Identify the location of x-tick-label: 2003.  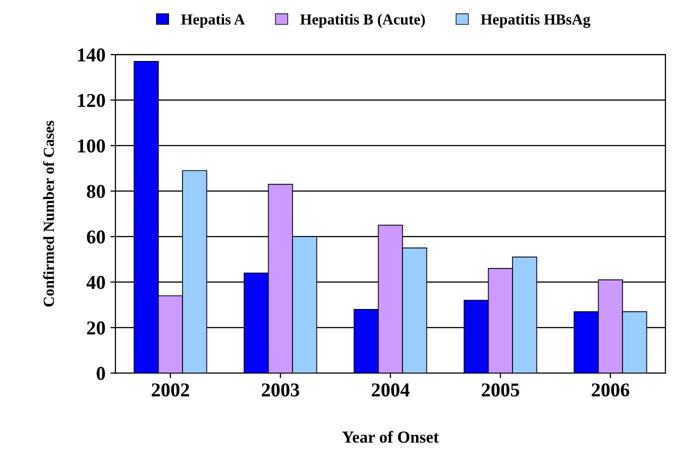
(281, 390).